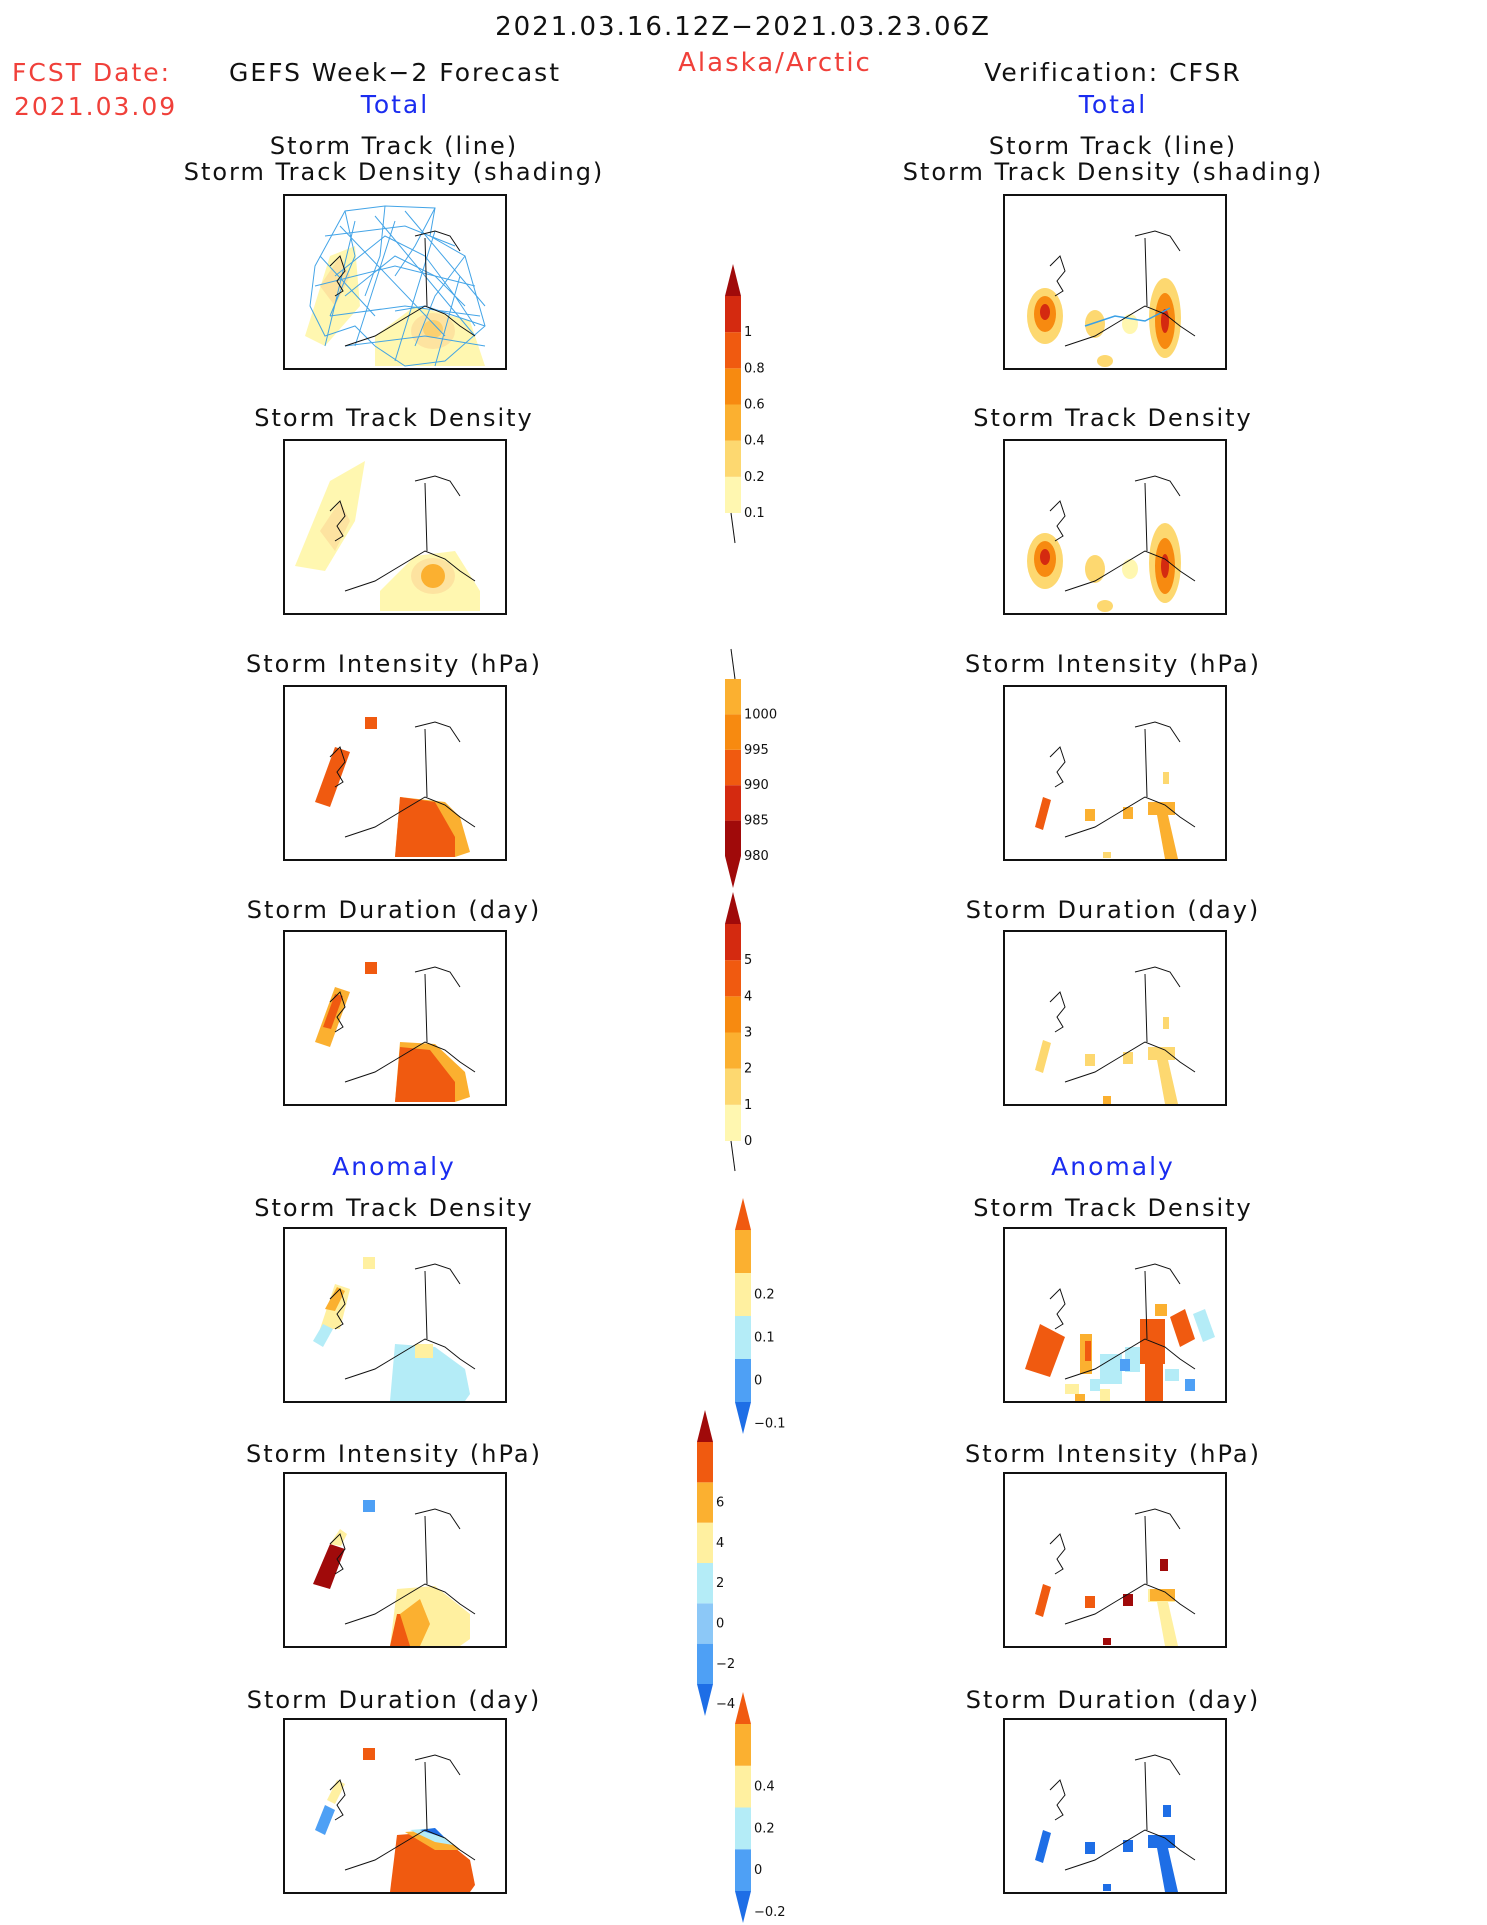  I want to click on map-forecast-density, so click(395, 527).